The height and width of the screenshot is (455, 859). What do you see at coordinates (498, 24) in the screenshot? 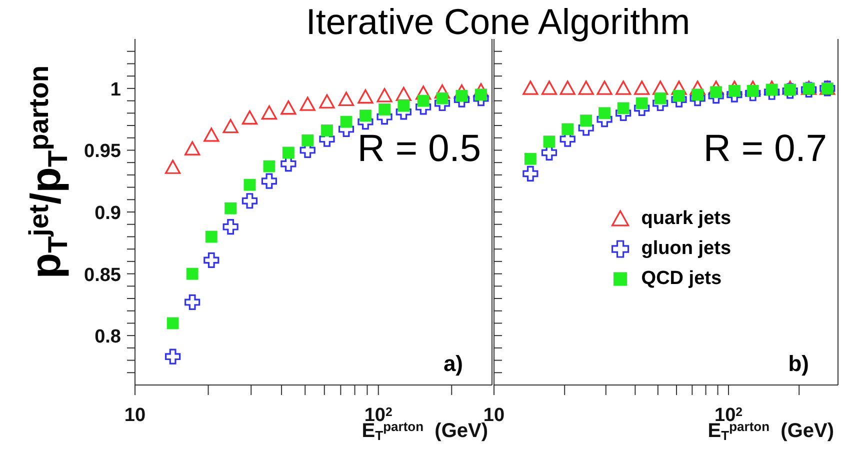
I see `chart-title: Iterative Cone Algorithm` at bounding box center [498, 24].